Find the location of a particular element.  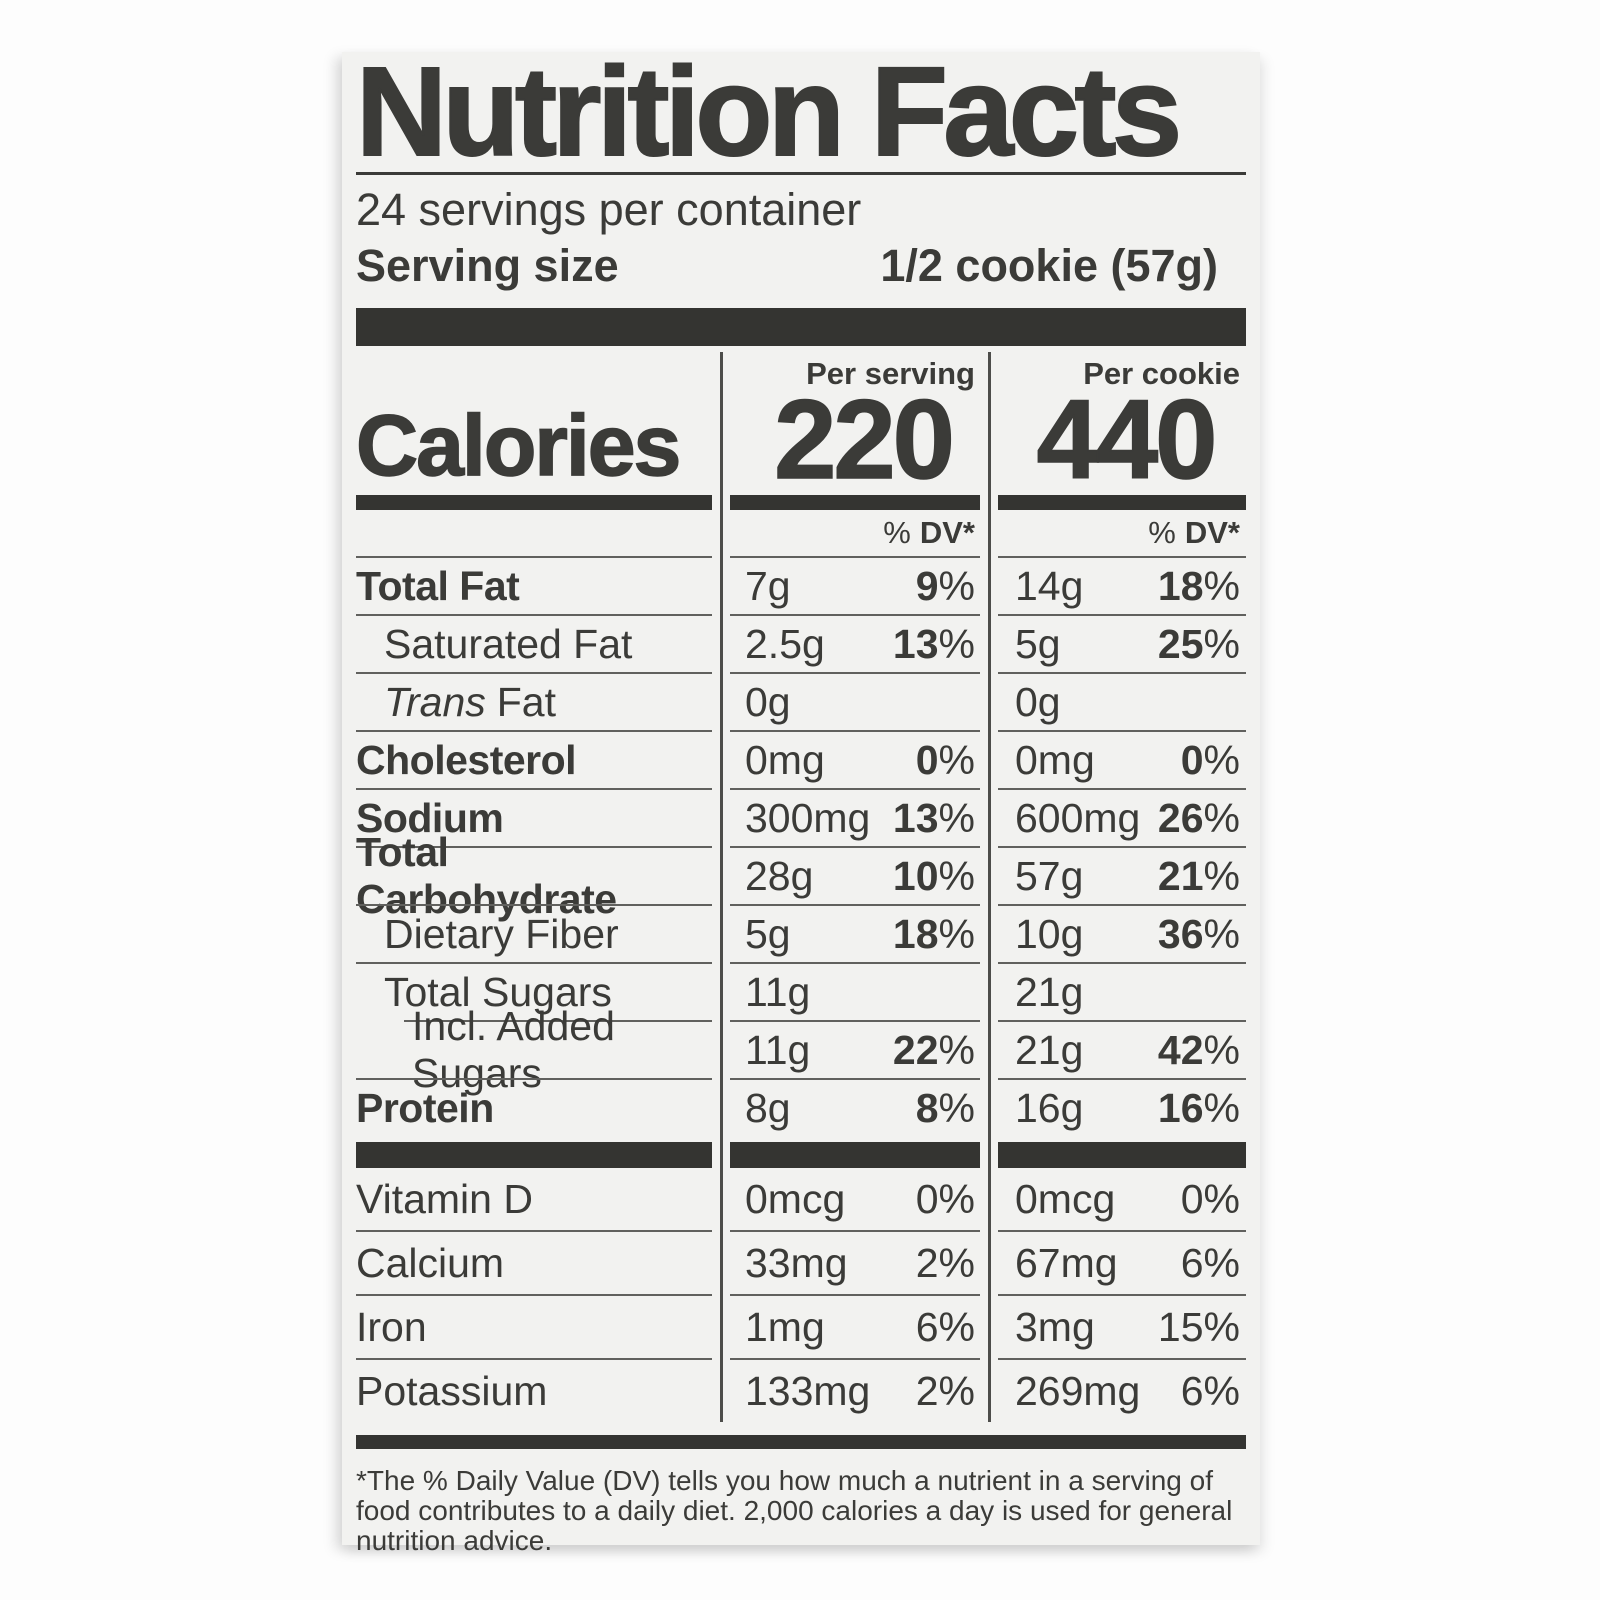

daily-value: 8% is located at coordinates (945, 1107).